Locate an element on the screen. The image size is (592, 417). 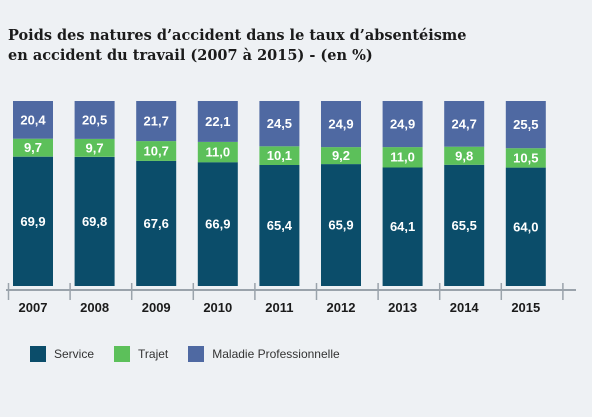
bar-maladie-2014 is located at coordinates (464, 124).